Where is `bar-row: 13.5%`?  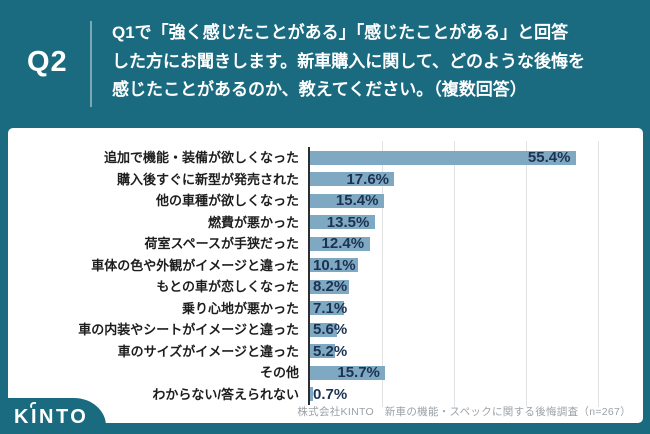 bar-row: 13.5% is located at coordinates (472, 223).